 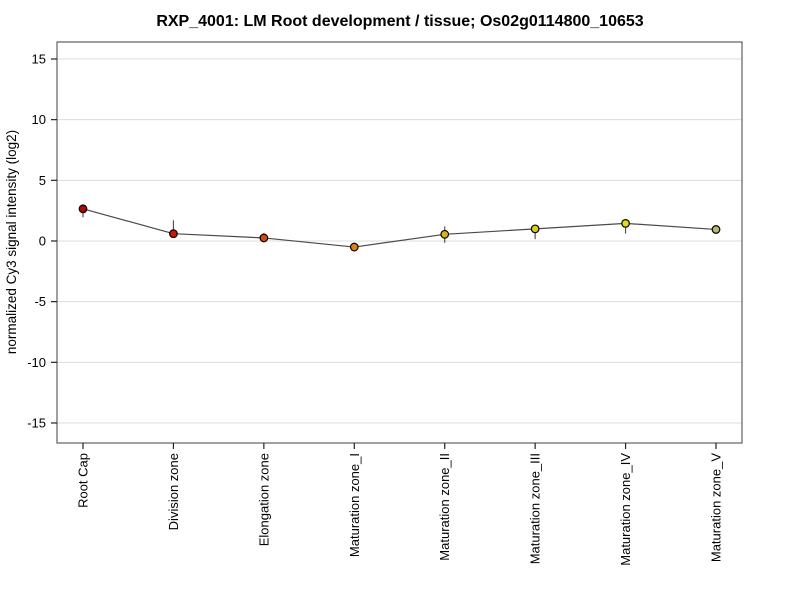 What do you see at coordinates (39, 119) in the screenshot?
I see `y-tick-label: 10` at bounding box center [39, 119].